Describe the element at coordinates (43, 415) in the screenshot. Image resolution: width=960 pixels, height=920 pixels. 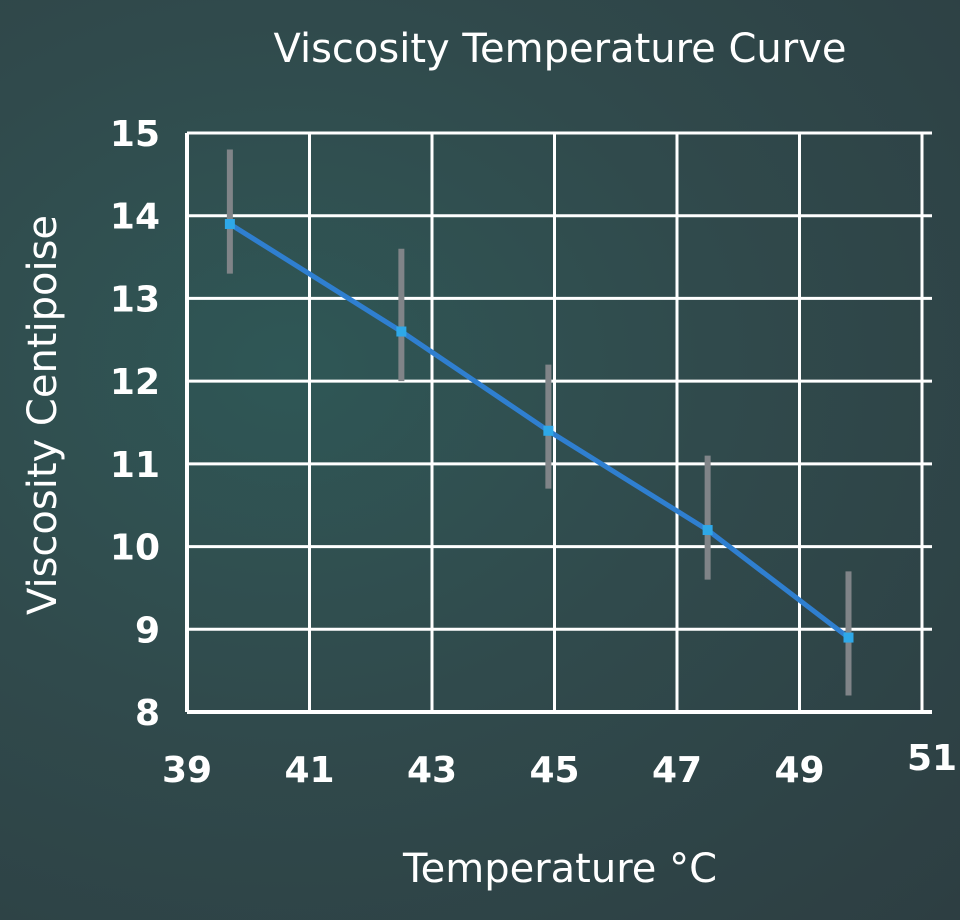
I see `y-axis-label: Viscosity Centipoise` at that location.